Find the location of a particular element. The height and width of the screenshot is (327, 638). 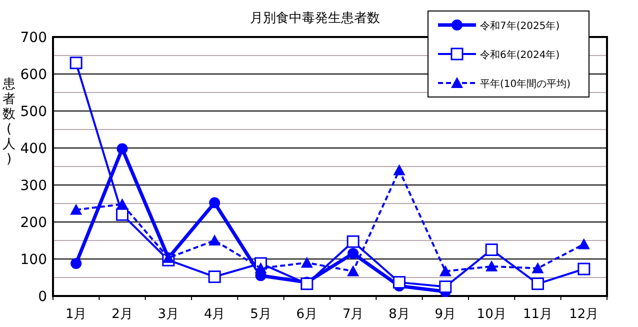

x-tick-label: 4月 is located at coordinates (215, 314).